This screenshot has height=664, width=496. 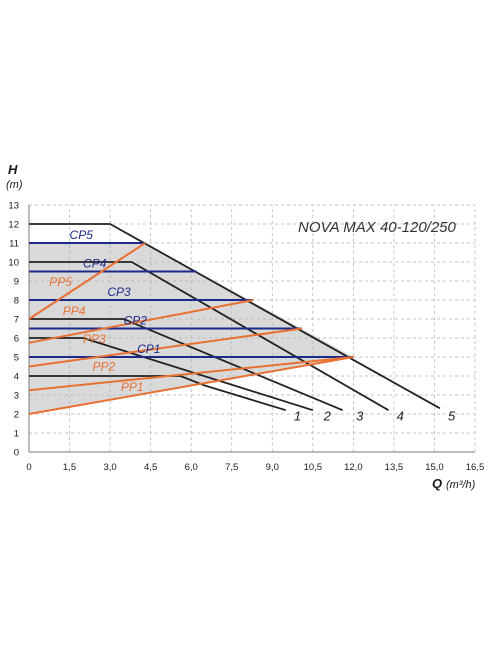 What do you see at coordinates (14, 244) in the screenshot?
I see `y-tick-label: 11` at bounding box center [14, 244].